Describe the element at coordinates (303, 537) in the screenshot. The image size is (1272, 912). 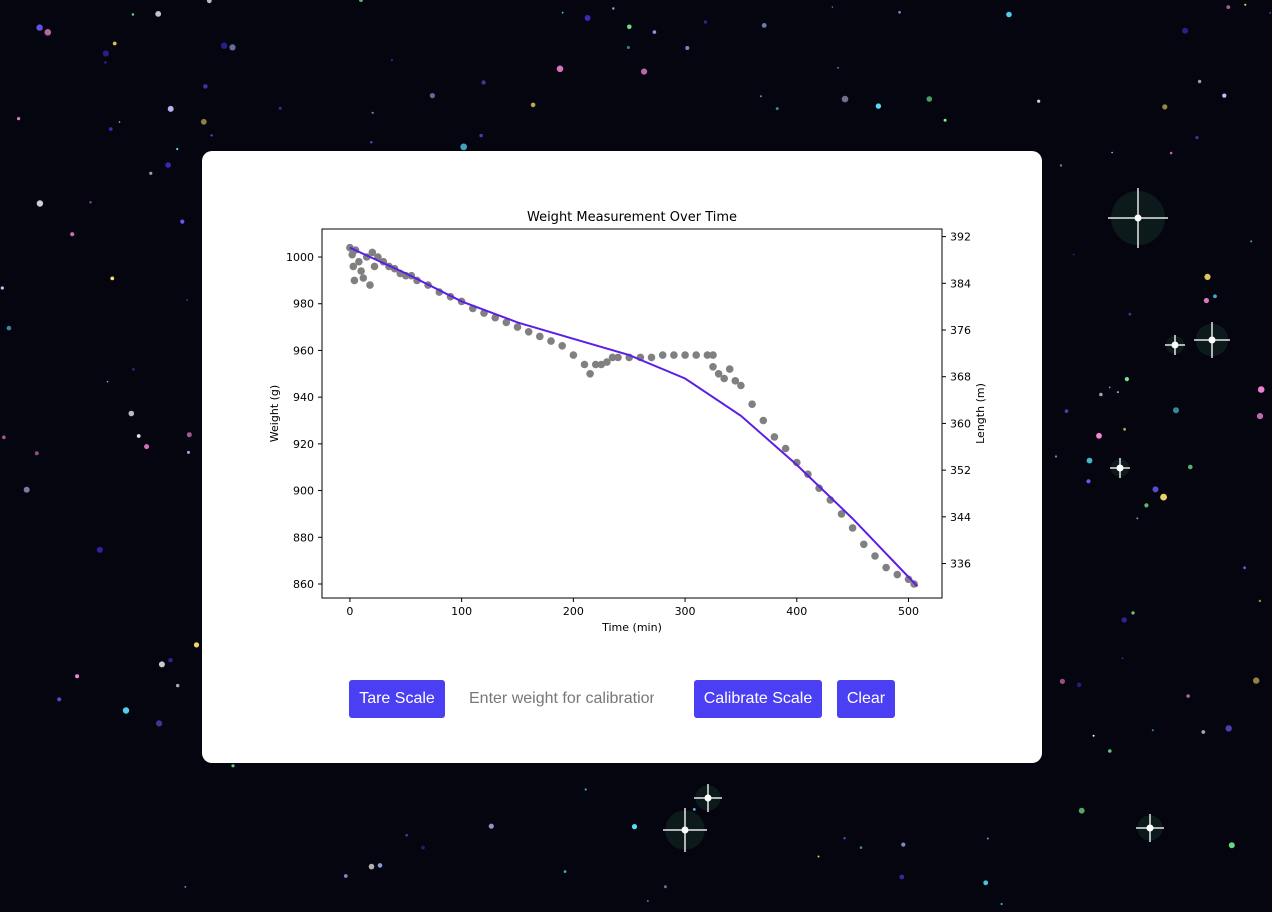
I see `y-tick-label: 880` at that location.